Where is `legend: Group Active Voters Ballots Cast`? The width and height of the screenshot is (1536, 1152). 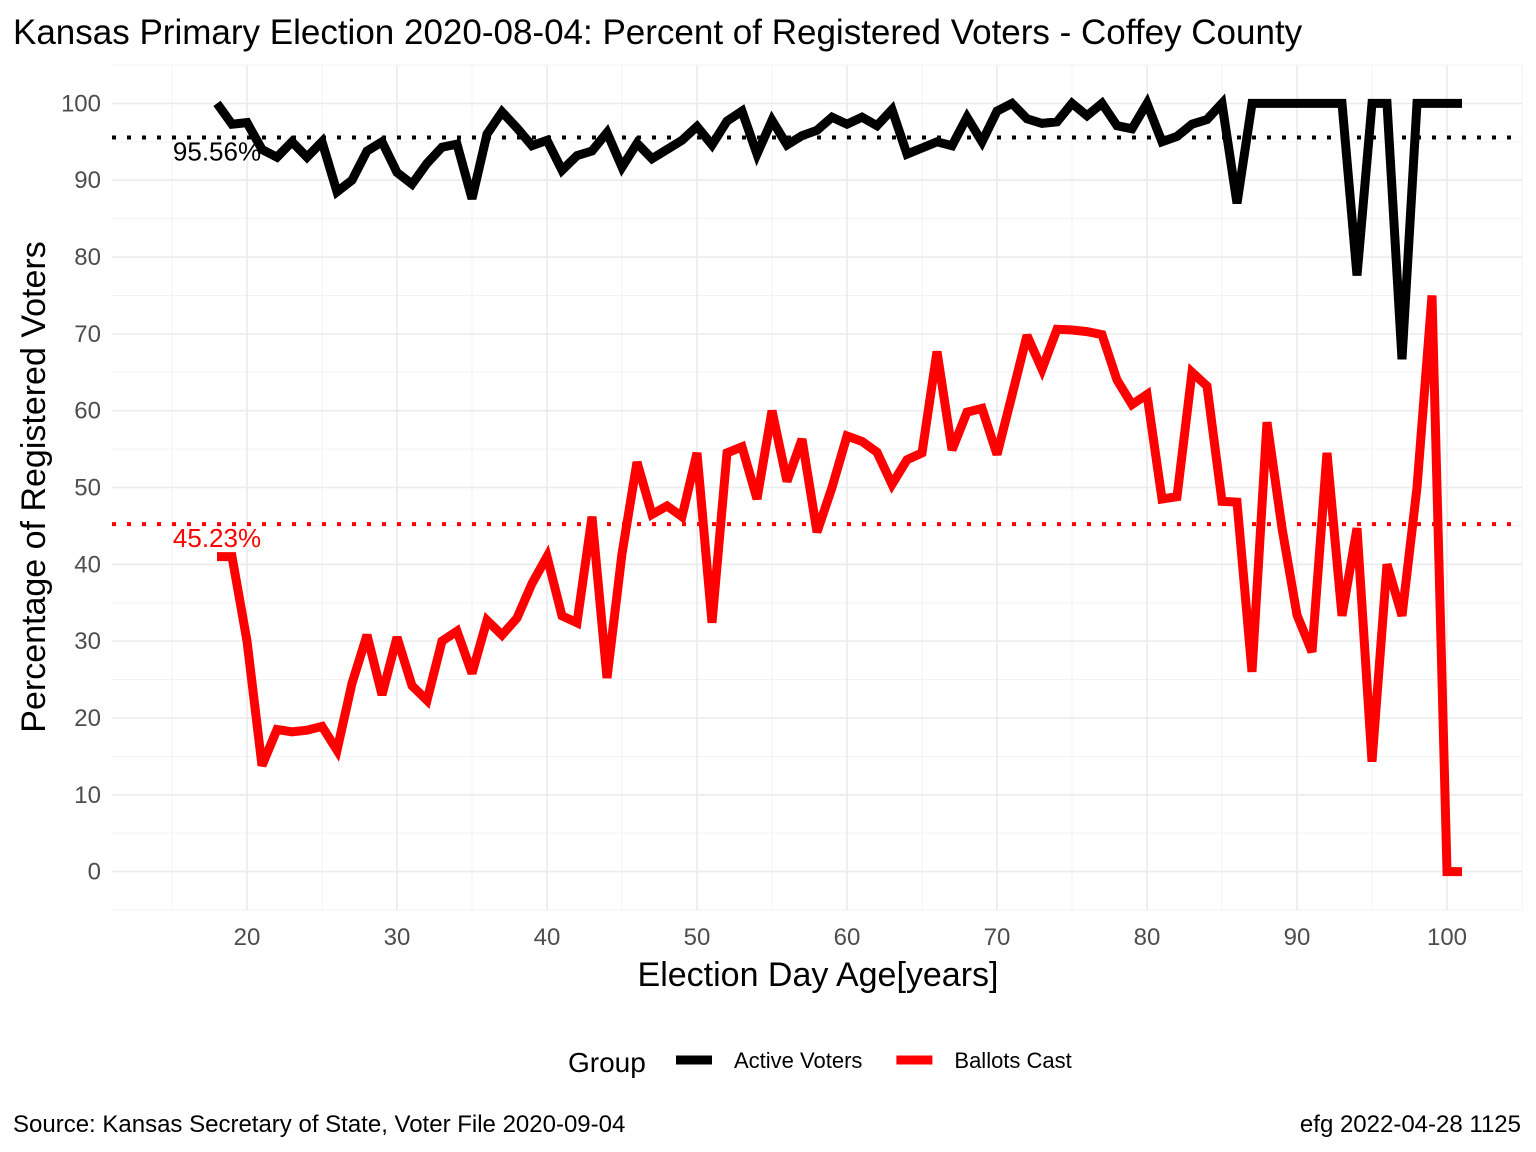 legend: Group Active Voters Ballots Cast is located at coordinates (820, 1062).